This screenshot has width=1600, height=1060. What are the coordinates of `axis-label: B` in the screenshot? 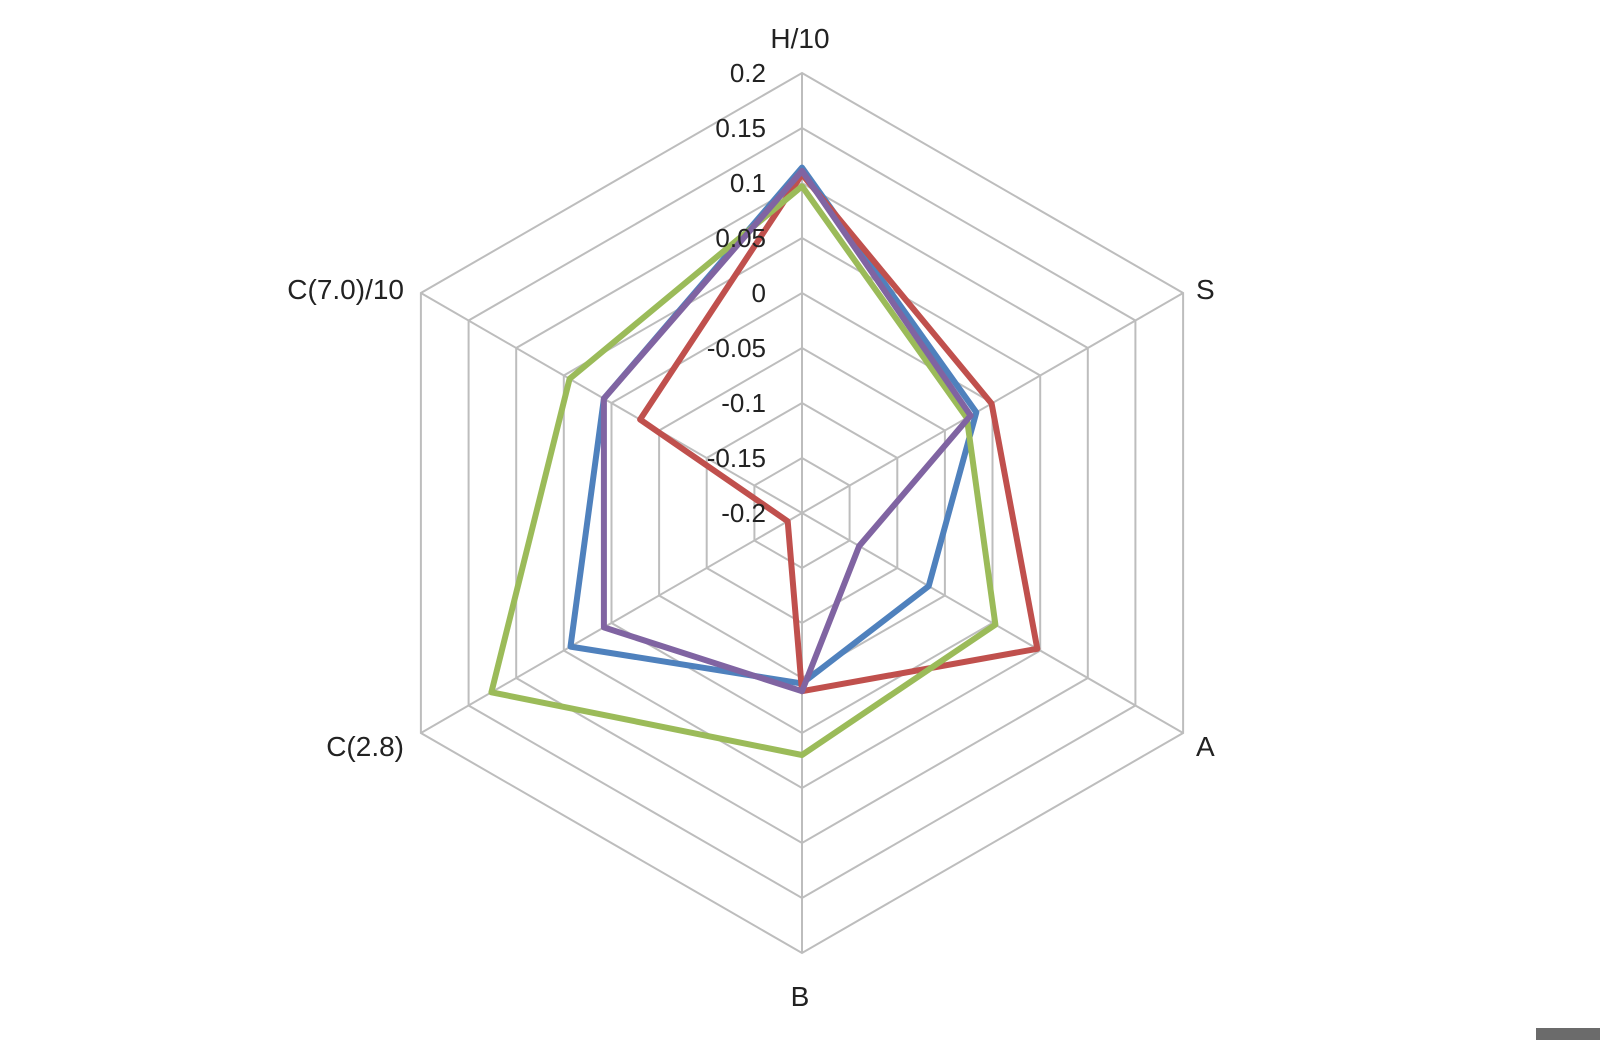 It's located at (800, 996).